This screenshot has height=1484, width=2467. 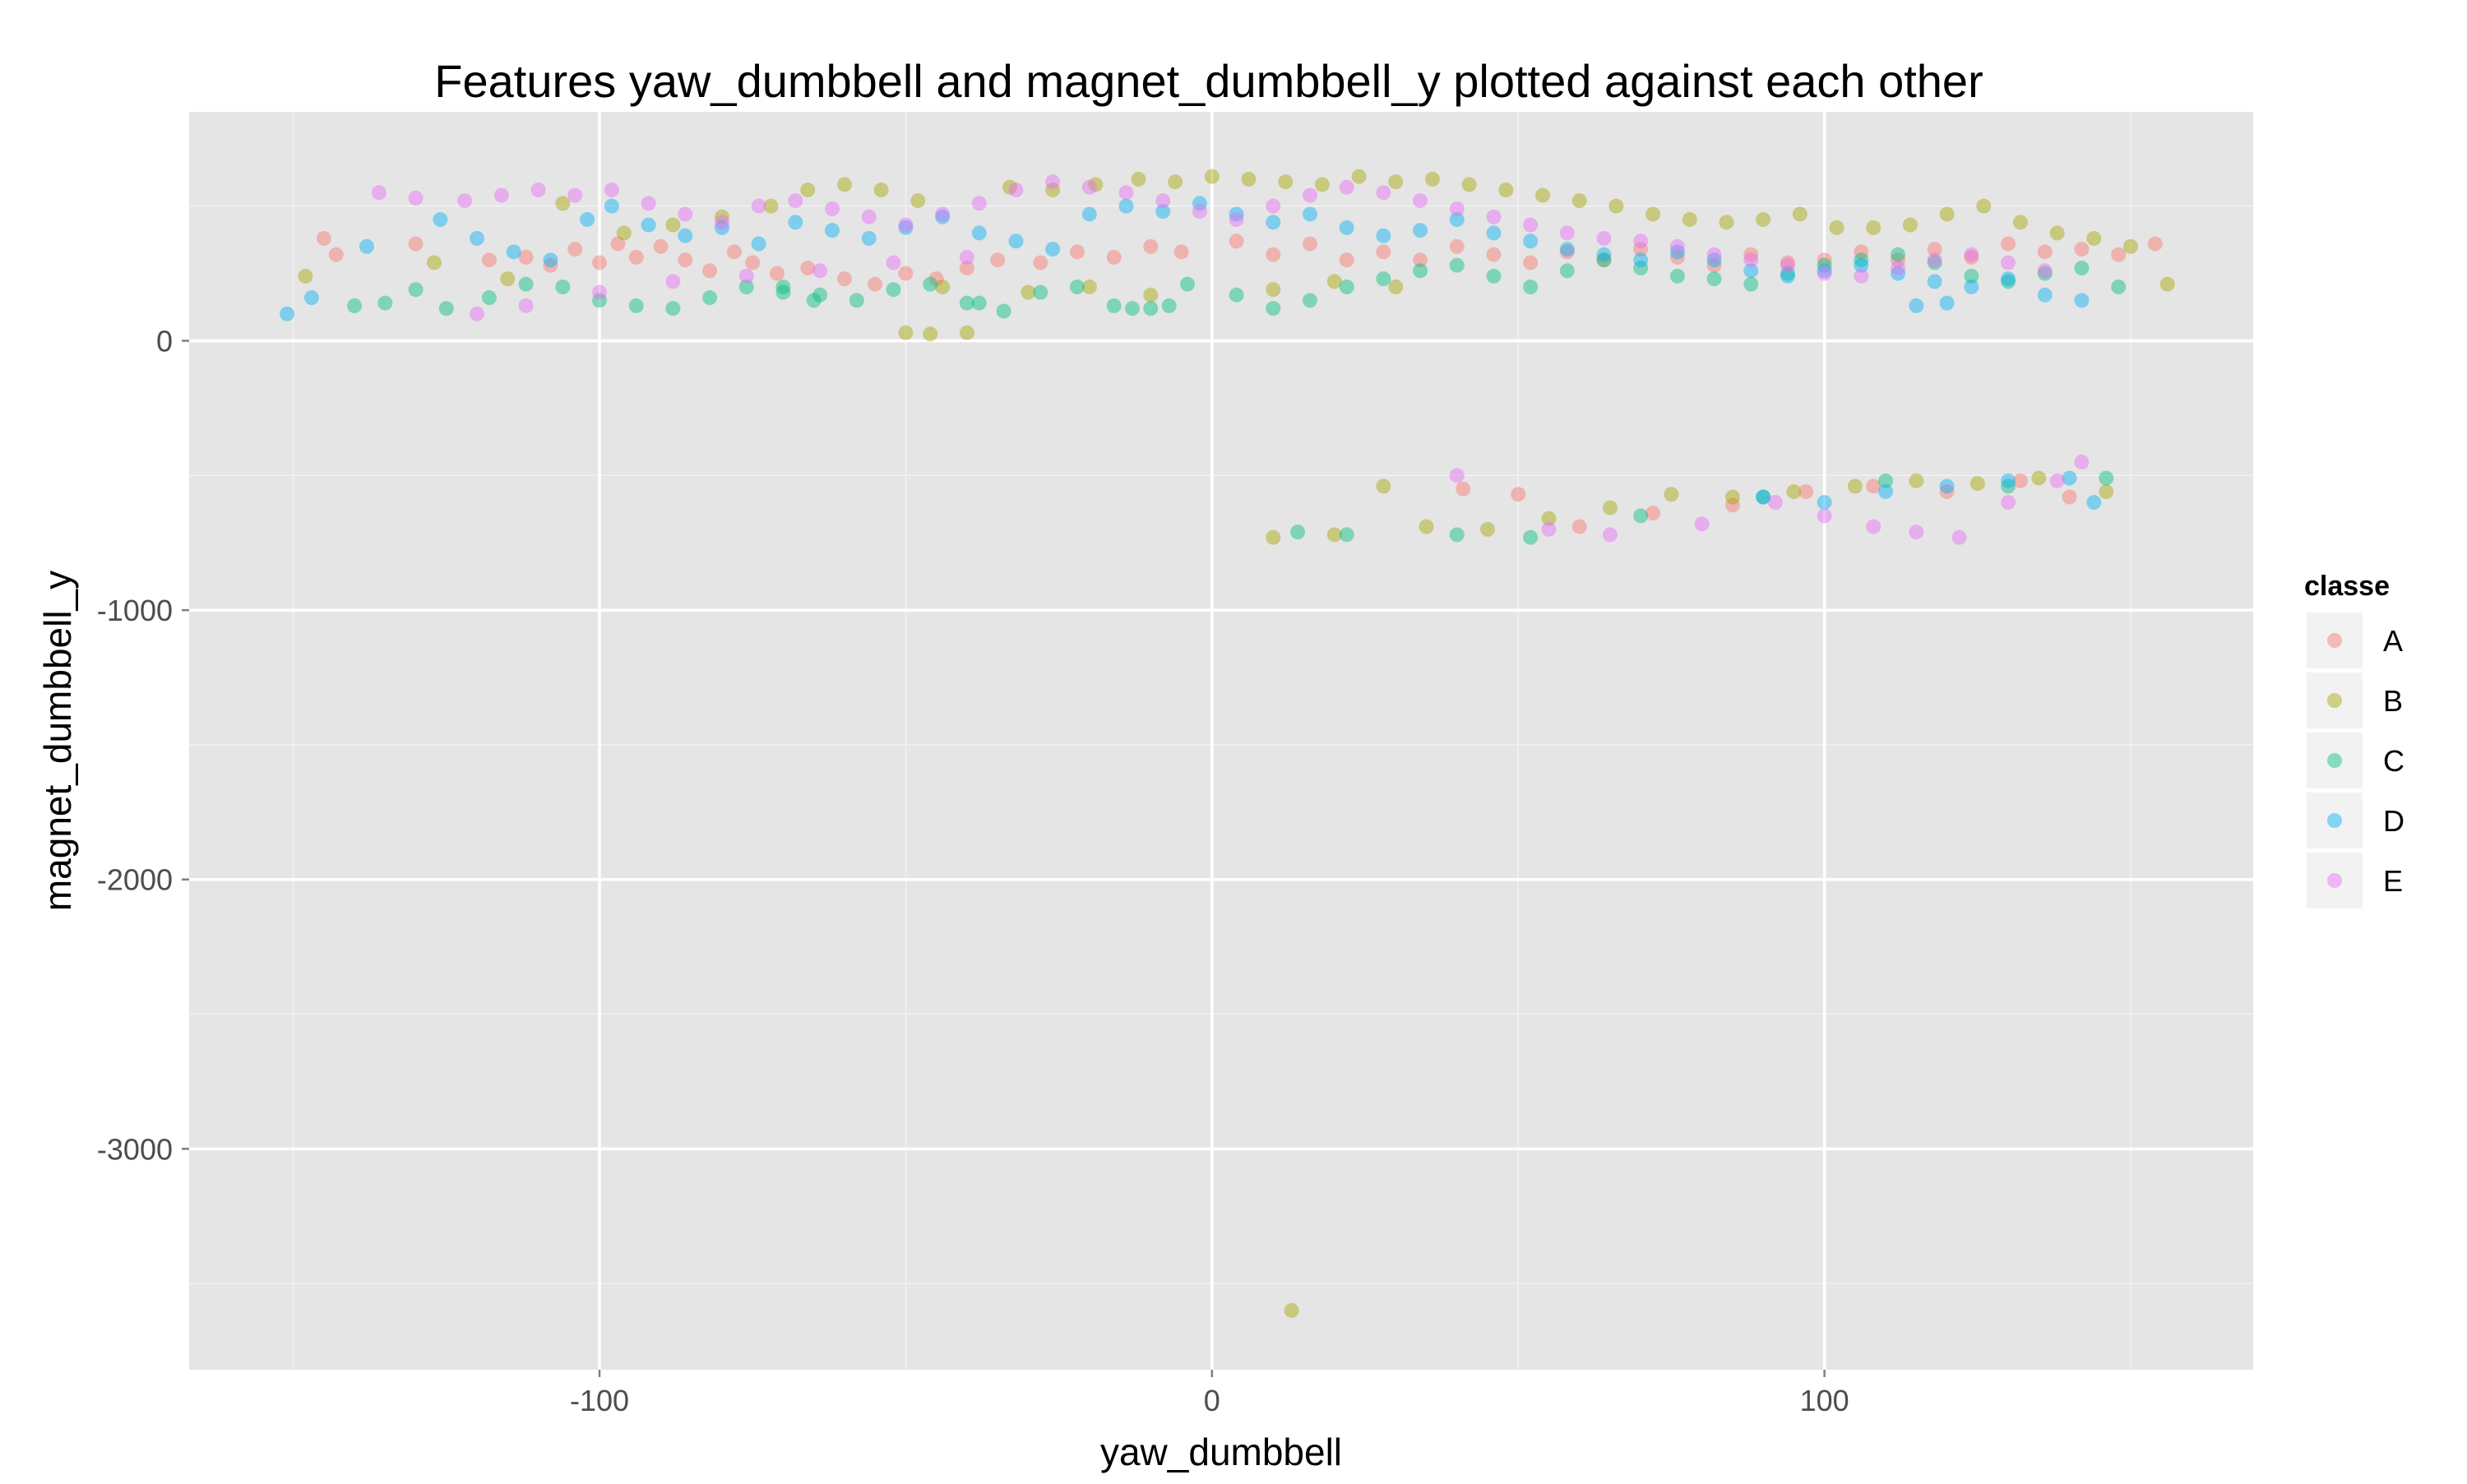 I want to click on legend-item-e: E, so click(x=2355, y=881).